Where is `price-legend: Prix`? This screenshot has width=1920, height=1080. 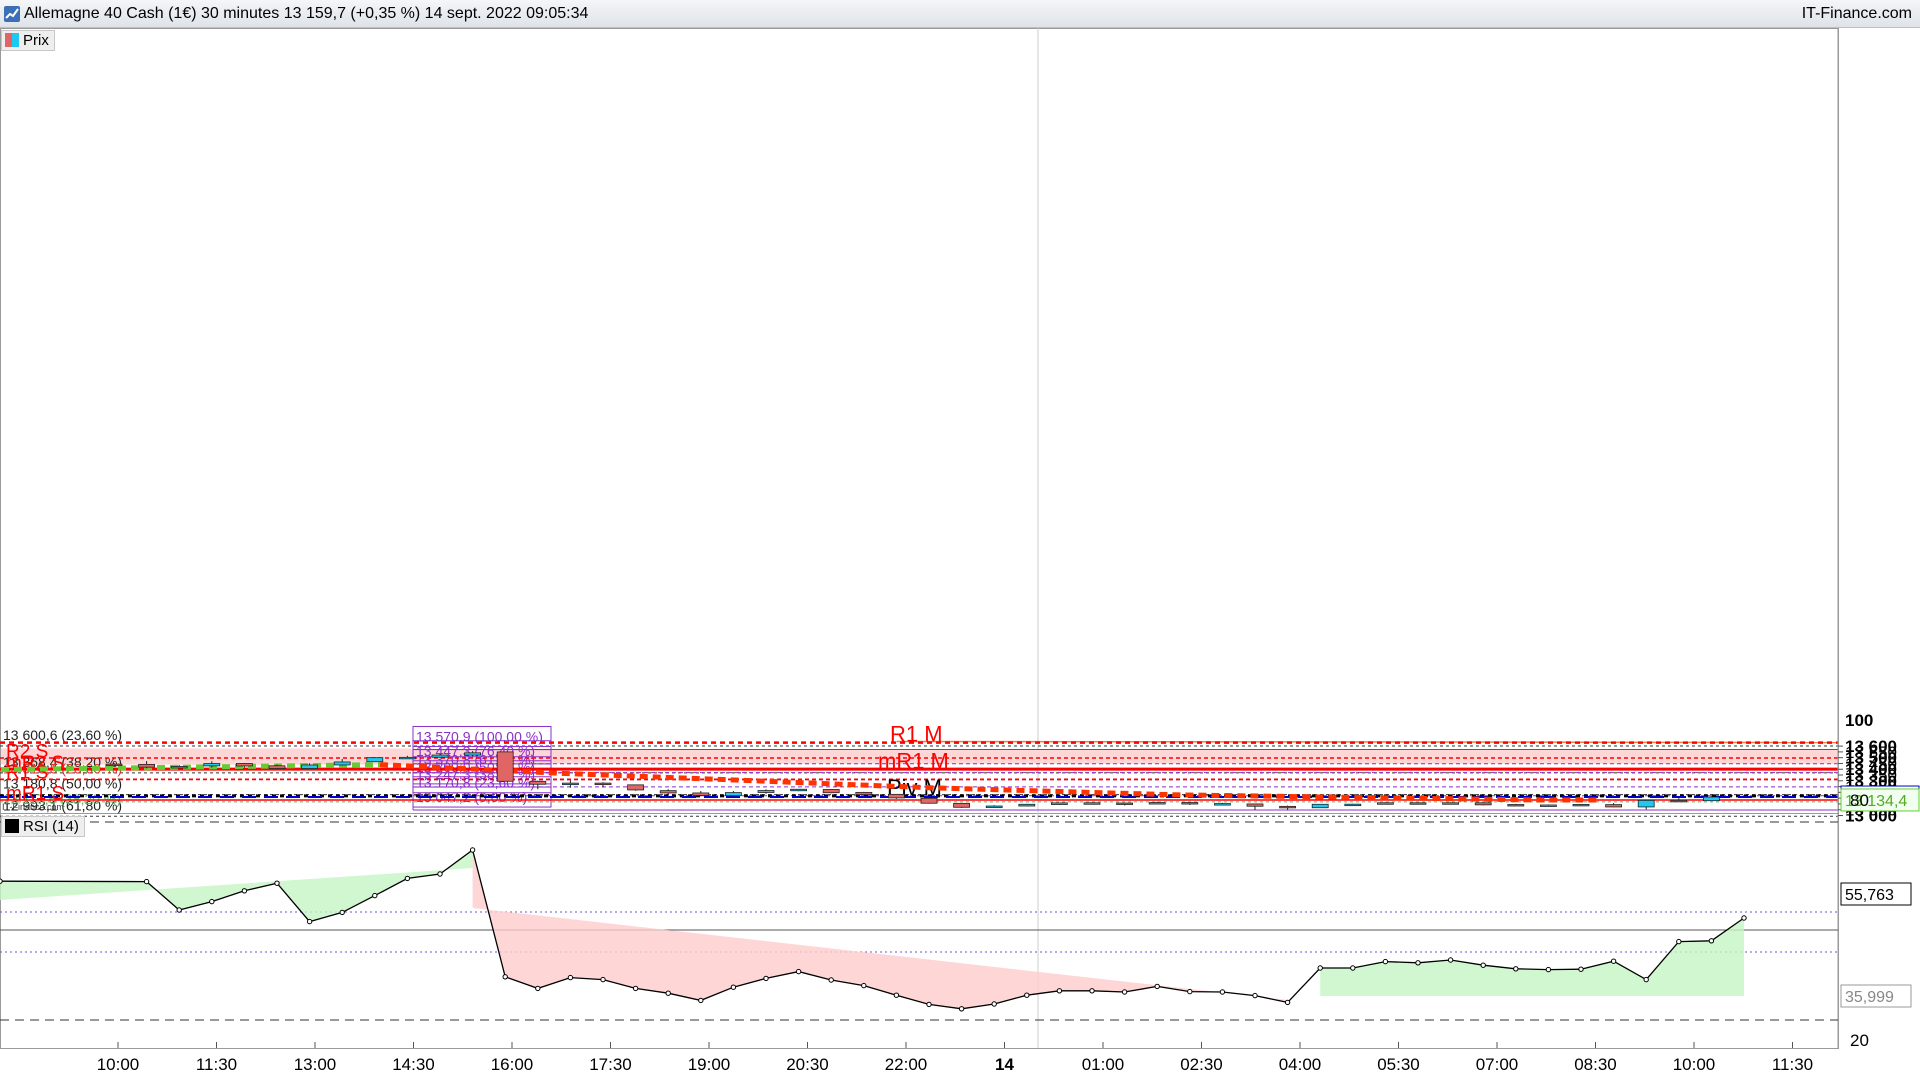
price-legend: Prix is located at coordinates (28, 40).